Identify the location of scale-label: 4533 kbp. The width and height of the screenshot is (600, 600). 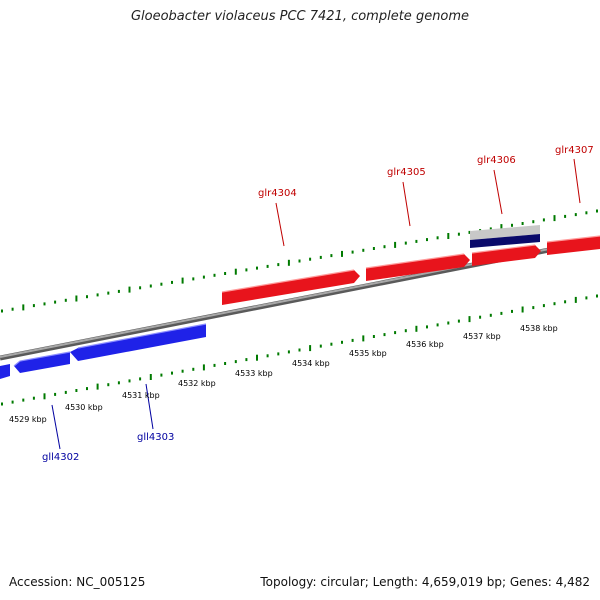
(254, 373).